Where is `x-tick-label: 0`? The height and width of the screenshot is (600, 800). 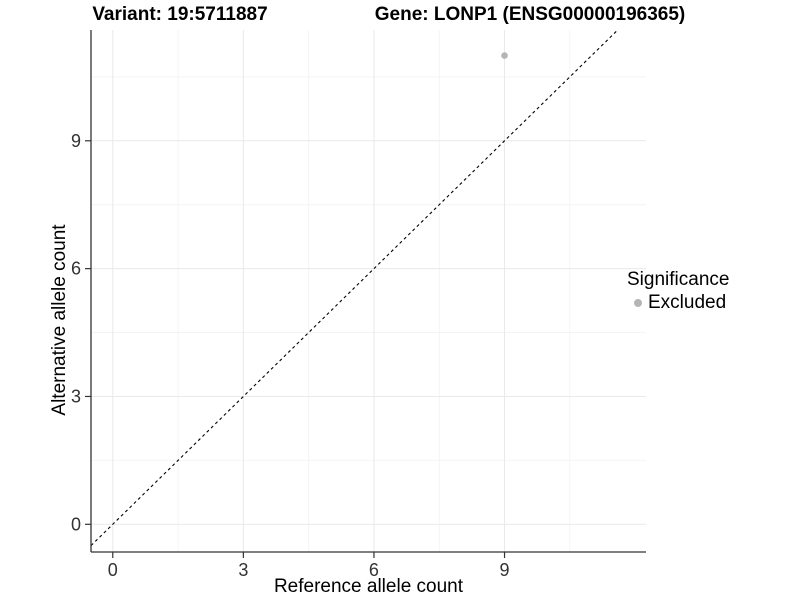
x-tick-label: 0 is located at coordinates (113, 570).